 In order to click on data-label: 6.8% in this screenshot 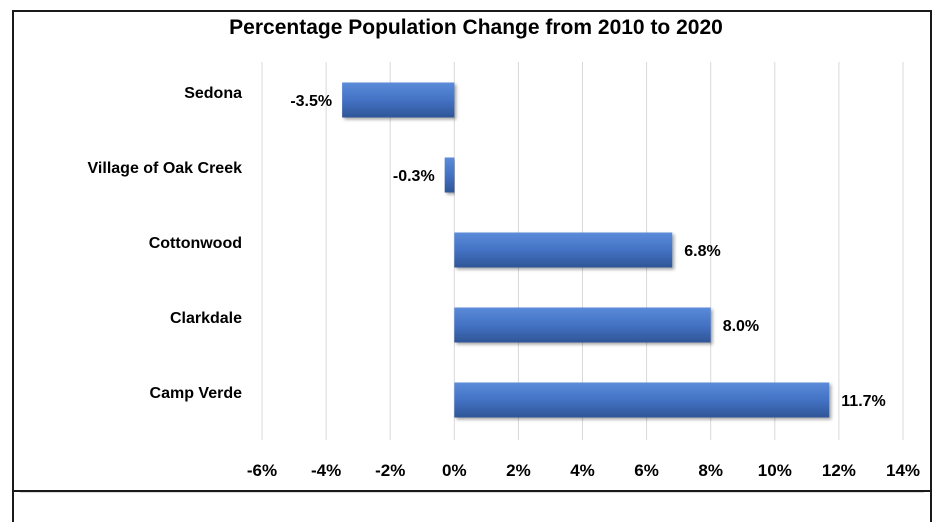, I will do `click(702, 251)`.